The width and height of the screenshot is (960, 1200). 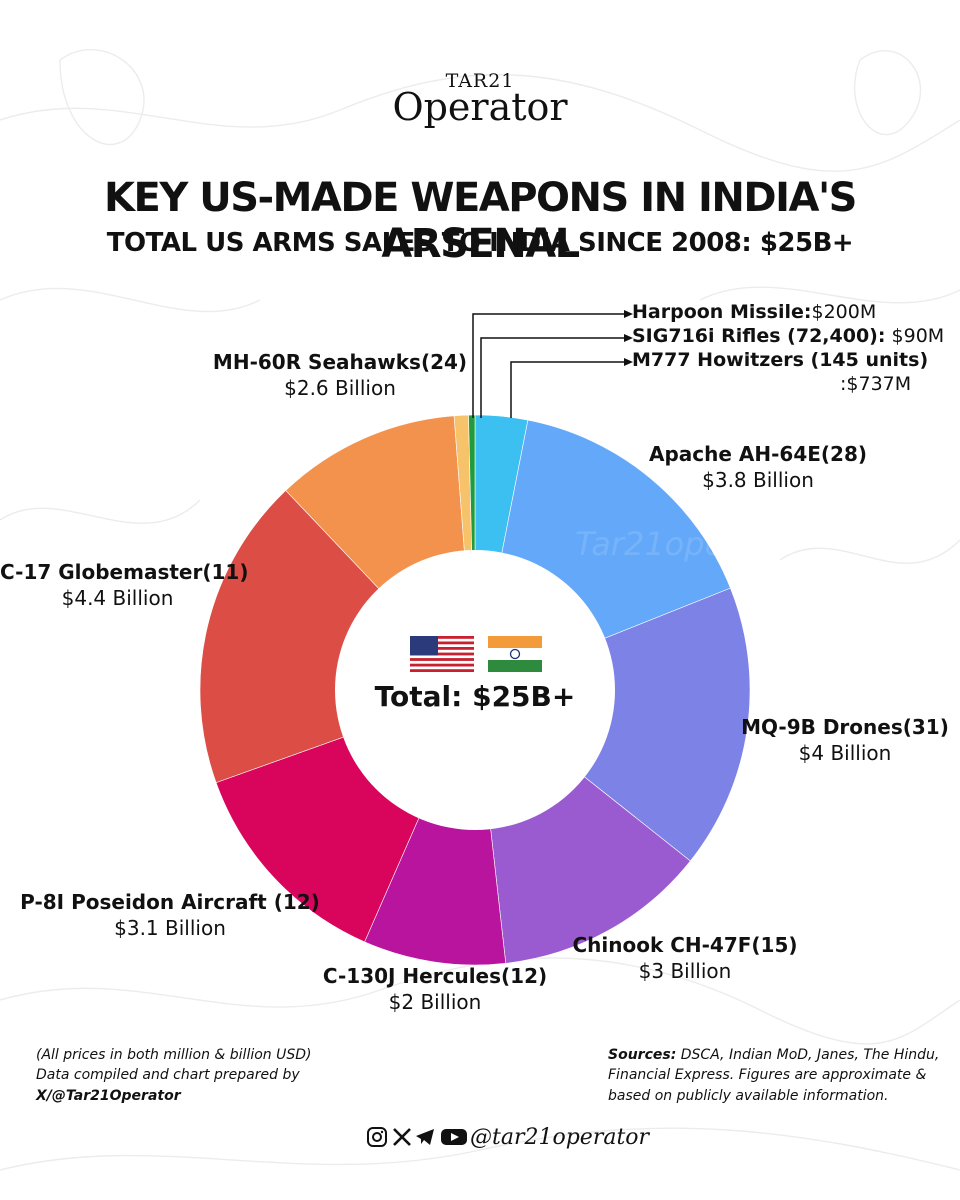 What do you see at coordinates (480, 81) in the screenshot?
I see `brand-logo-top: TAR21` at bounding box center [480, 81].